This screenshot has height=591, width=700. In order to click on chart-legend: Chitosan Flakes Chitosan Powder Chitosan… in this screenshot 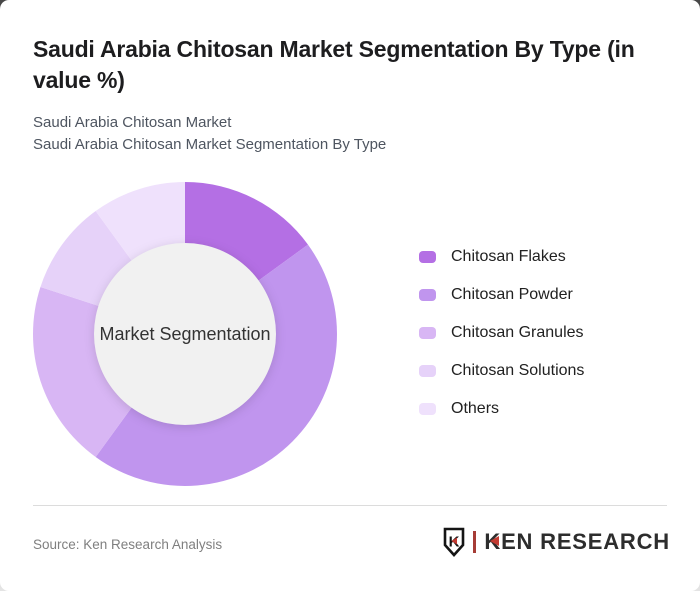, I will do `click(501, 340)`.